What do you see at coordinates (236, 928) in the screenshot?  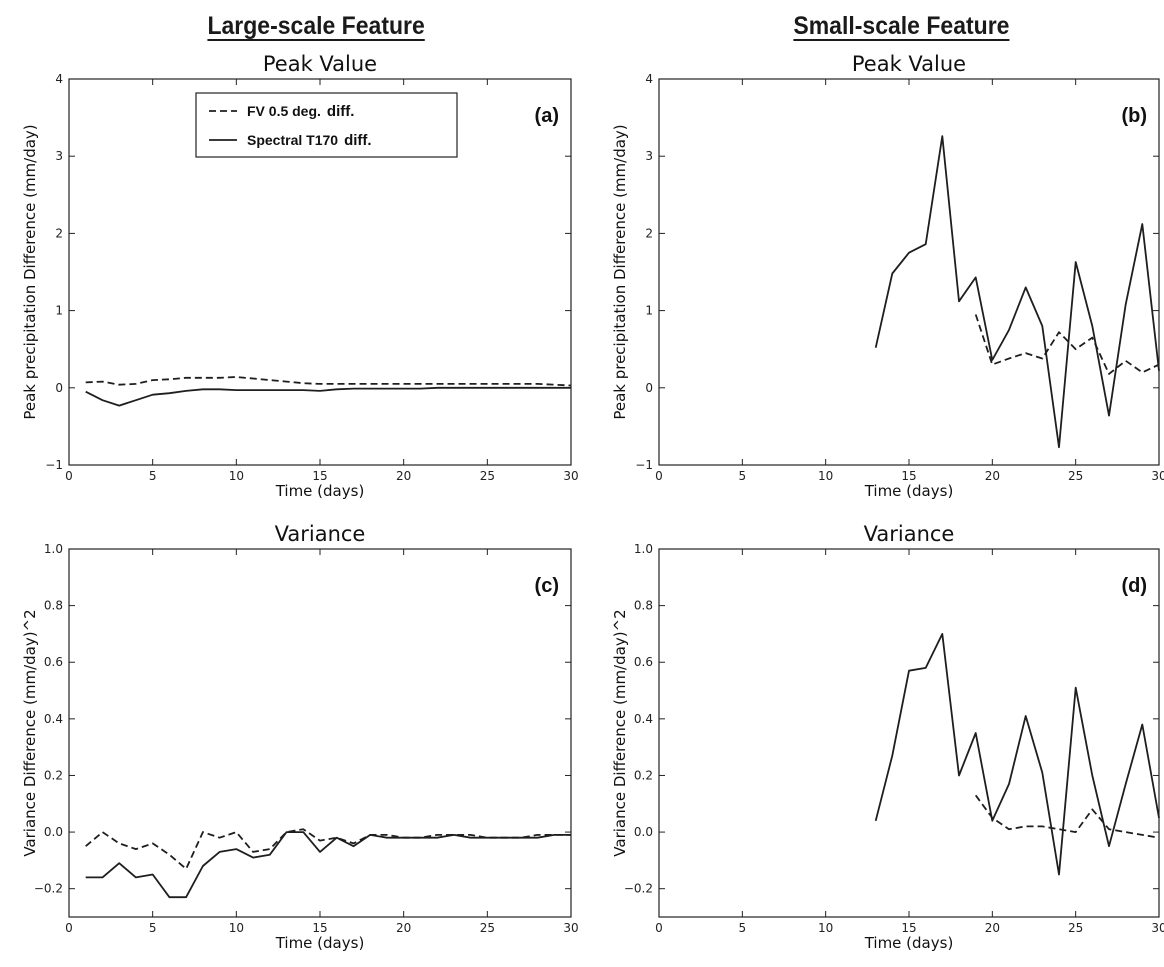 I see `x-tick-label-c: 10` at bounding box center [236, 928].